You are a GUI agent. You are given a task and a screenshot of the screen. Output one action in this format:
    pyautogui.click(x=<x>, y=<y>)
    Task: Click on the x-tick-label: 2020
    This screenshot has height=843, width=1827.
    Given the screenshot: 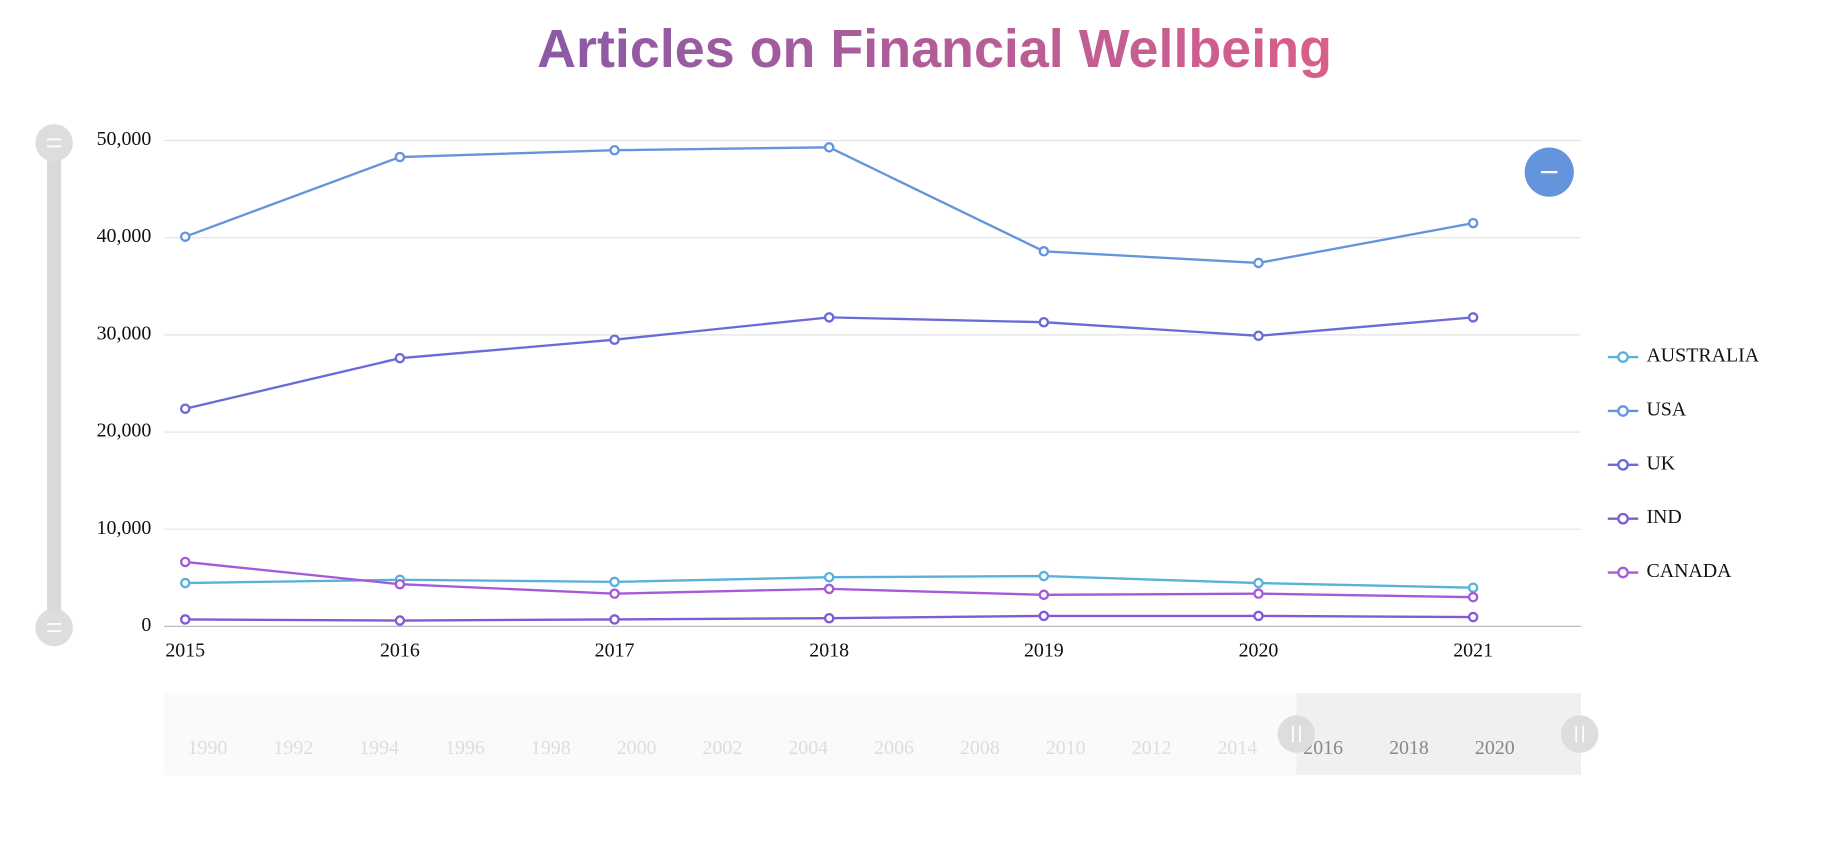 What is the action you would take?
    pyautogui.click(x=1259, y=651)
    